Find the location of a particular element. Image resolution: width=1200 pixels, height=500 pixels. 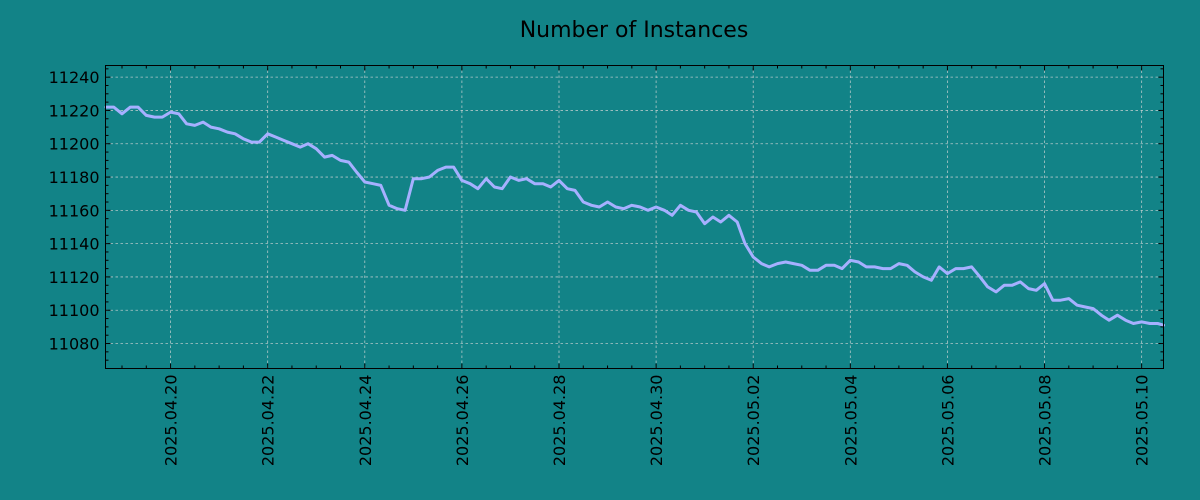

chart-title: Number of Instances is located at coordinates (634, 30).